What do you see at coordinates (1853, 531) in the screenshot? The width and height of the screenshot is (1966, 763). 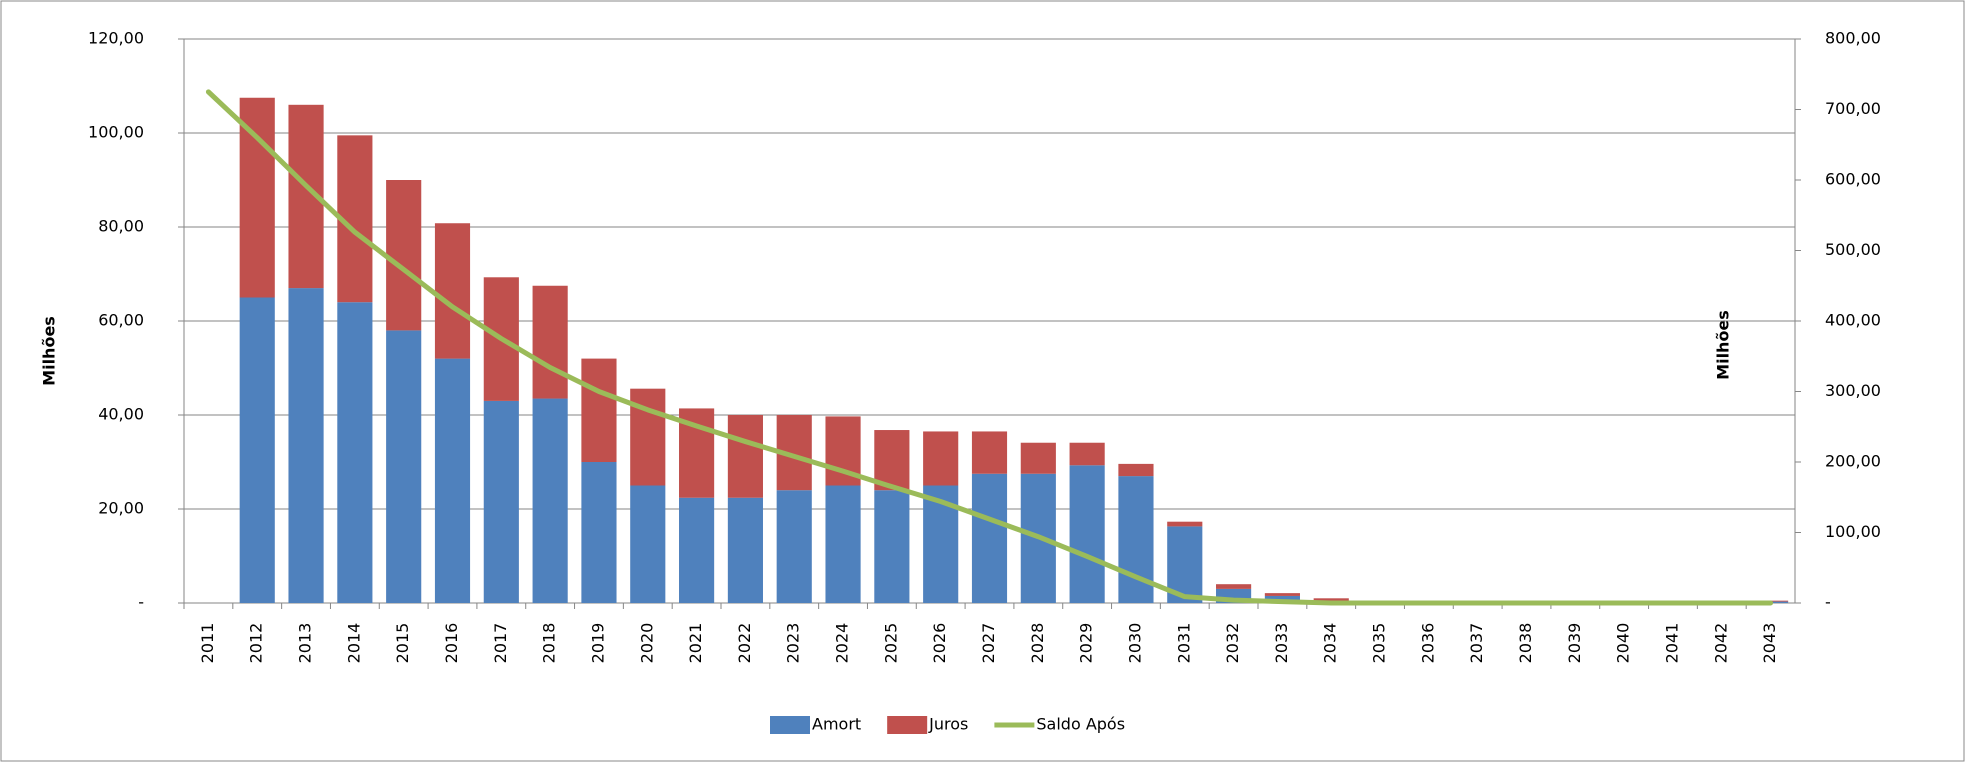 I see `y2-tick-label: 100,00` at bounding box center [1853, 531].